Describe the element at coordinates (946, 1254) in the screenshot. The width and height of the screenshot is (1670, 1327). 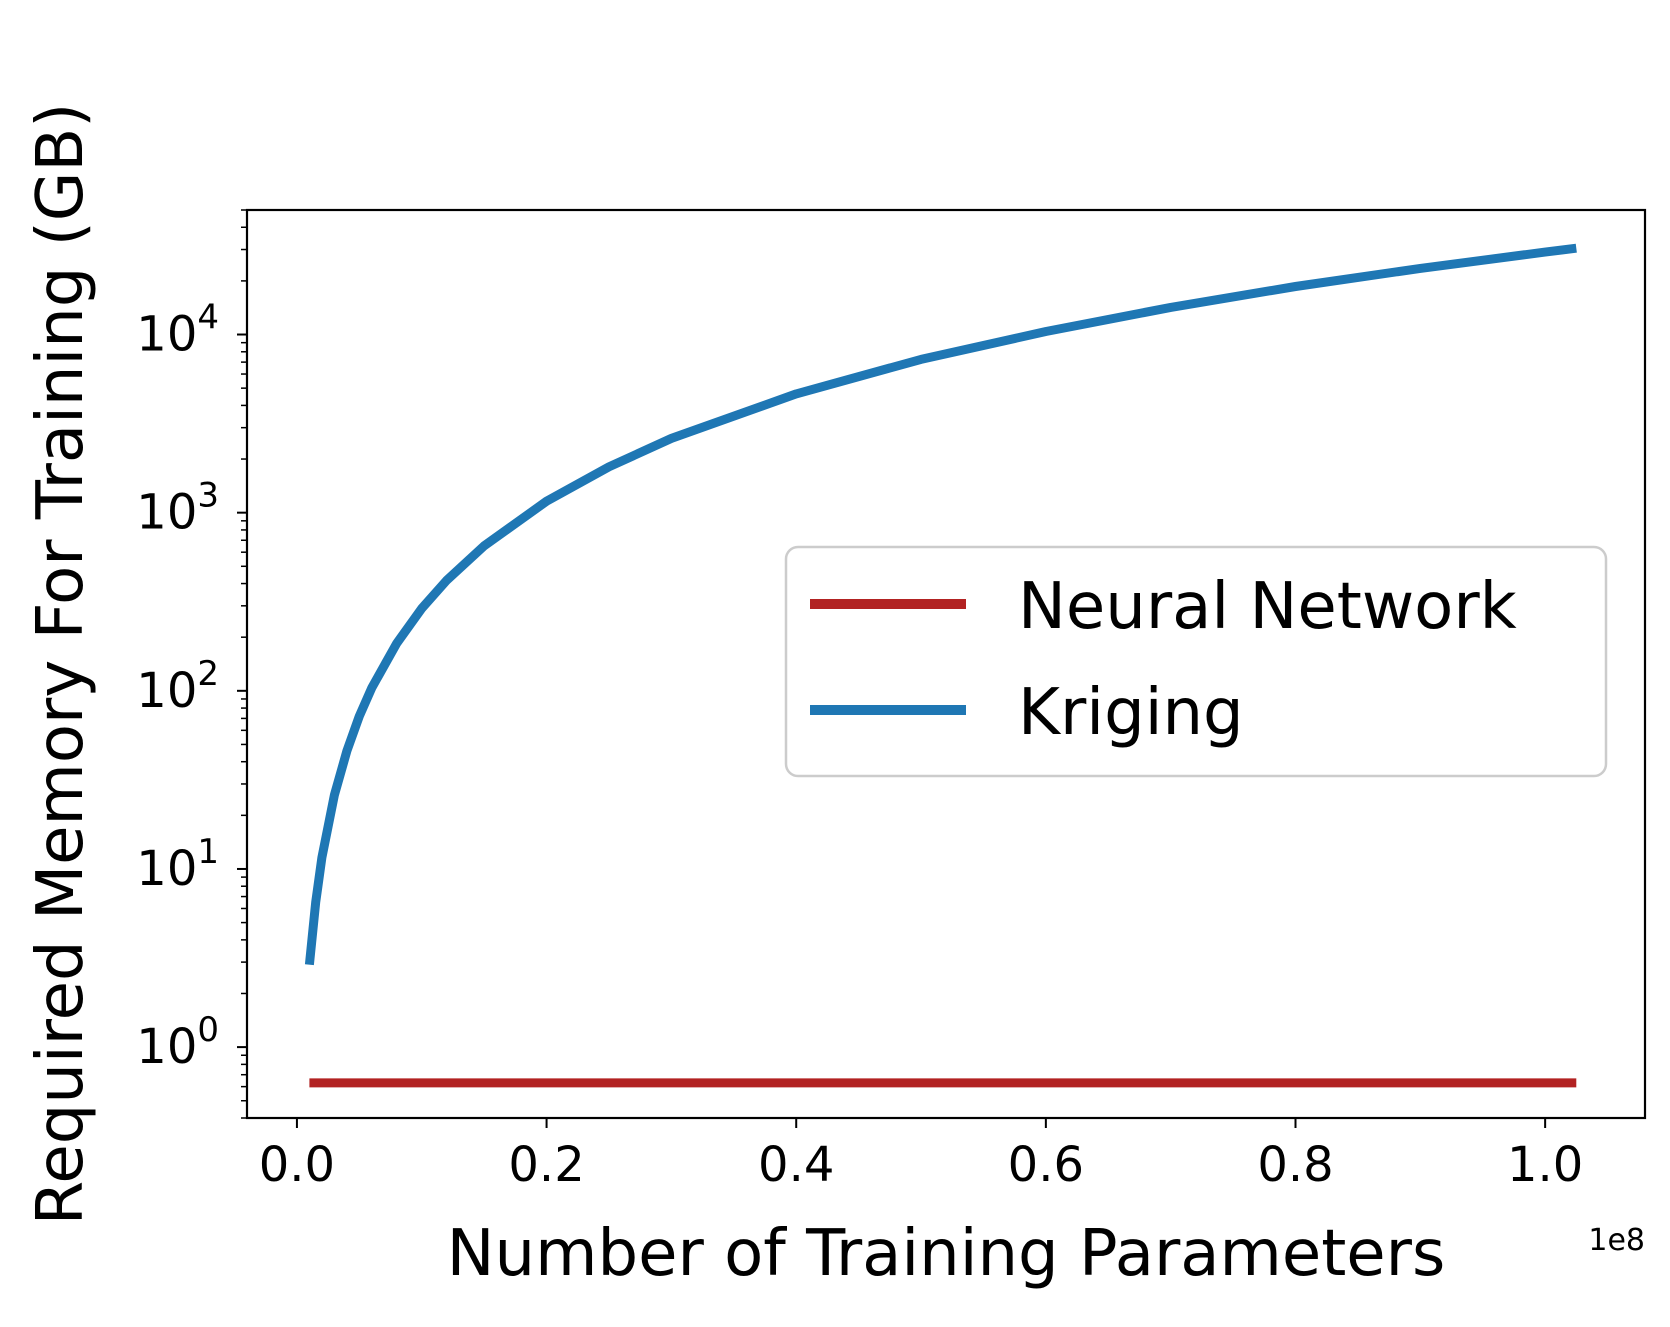
I see `x-axis-label: Number of Training Parameters` at that location.